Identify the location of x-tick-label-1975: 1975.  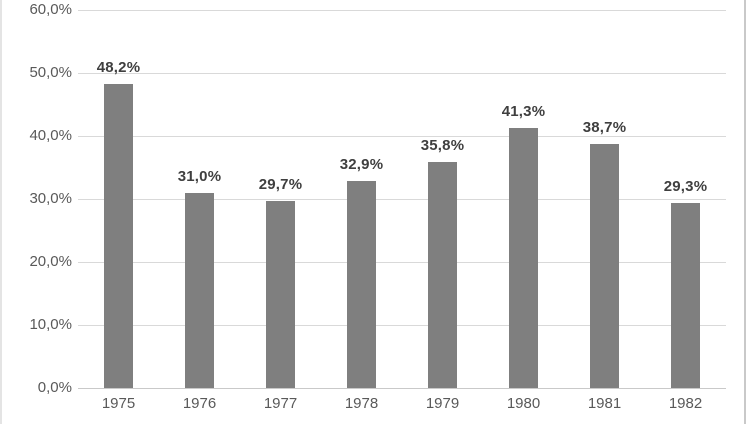
(118, 403).